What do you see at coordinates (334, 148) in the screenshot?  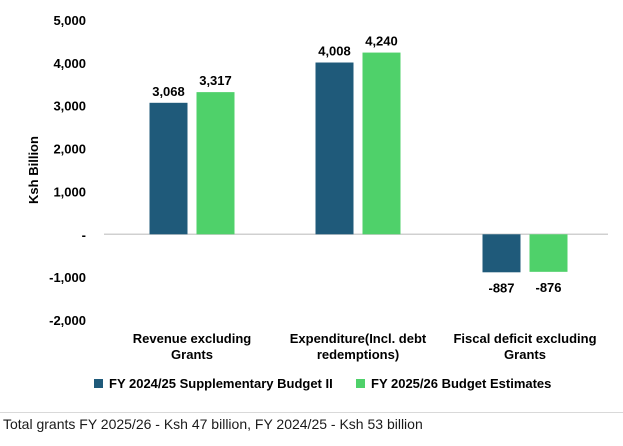 I see `bar-fy2024-25-cat2` at bounding box center [334, 148].